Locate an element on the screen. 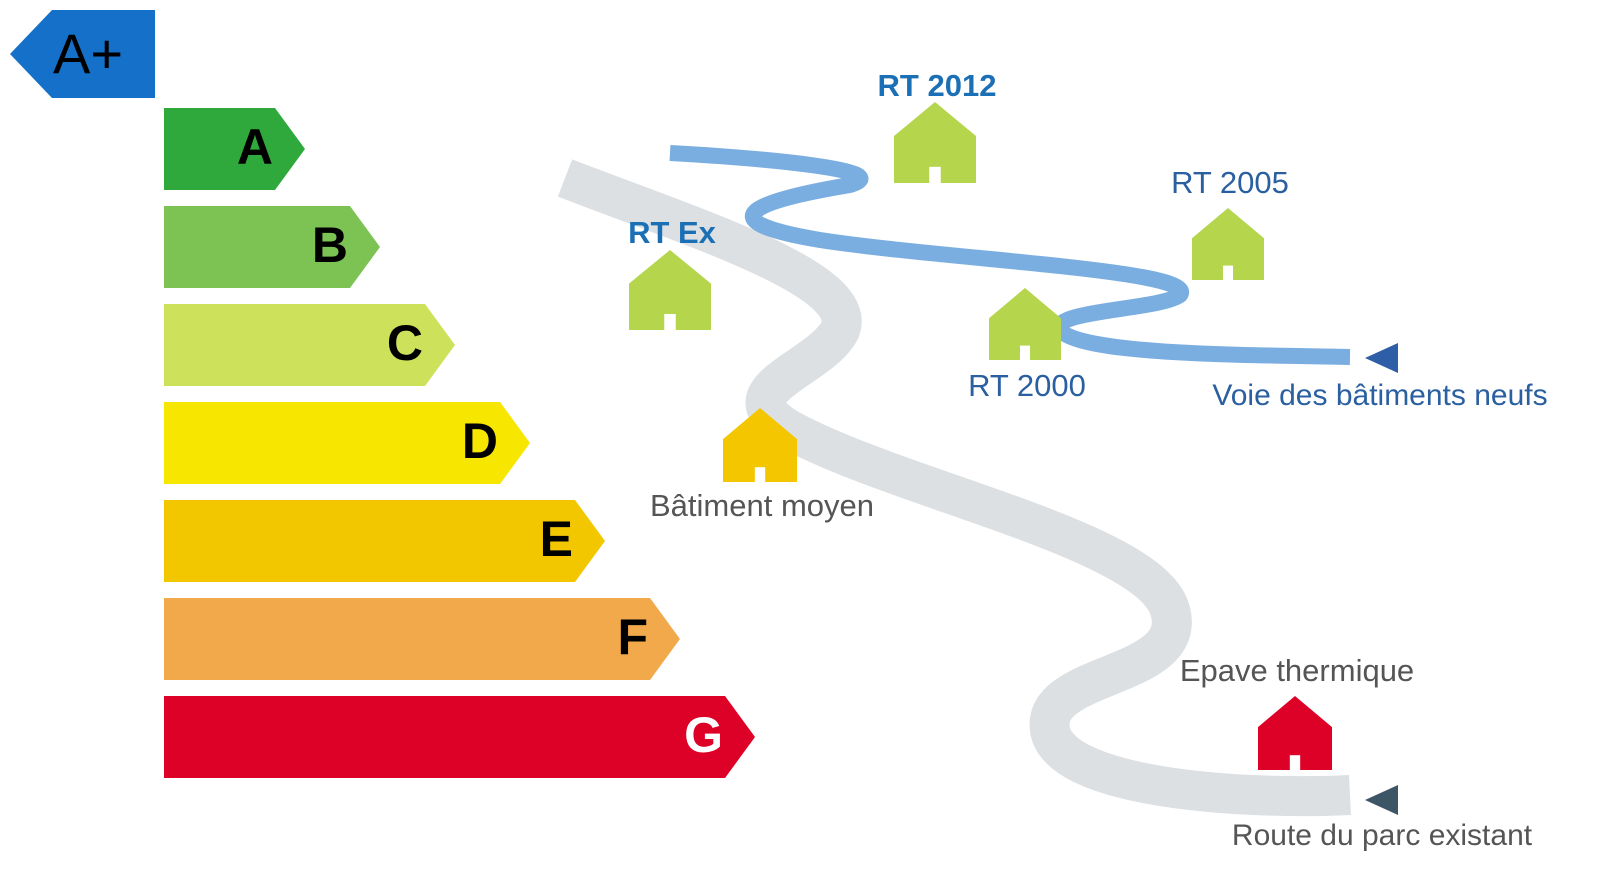 Image resolution: width=1598 pixels, height=870 pixels. energy-label: D is located at coordinates (480, 441).